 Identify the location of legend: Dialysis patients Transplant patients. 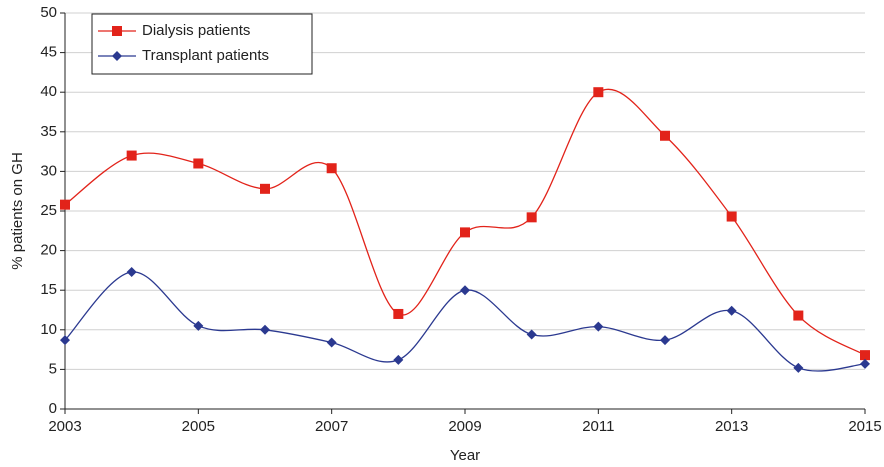
(202, 44).